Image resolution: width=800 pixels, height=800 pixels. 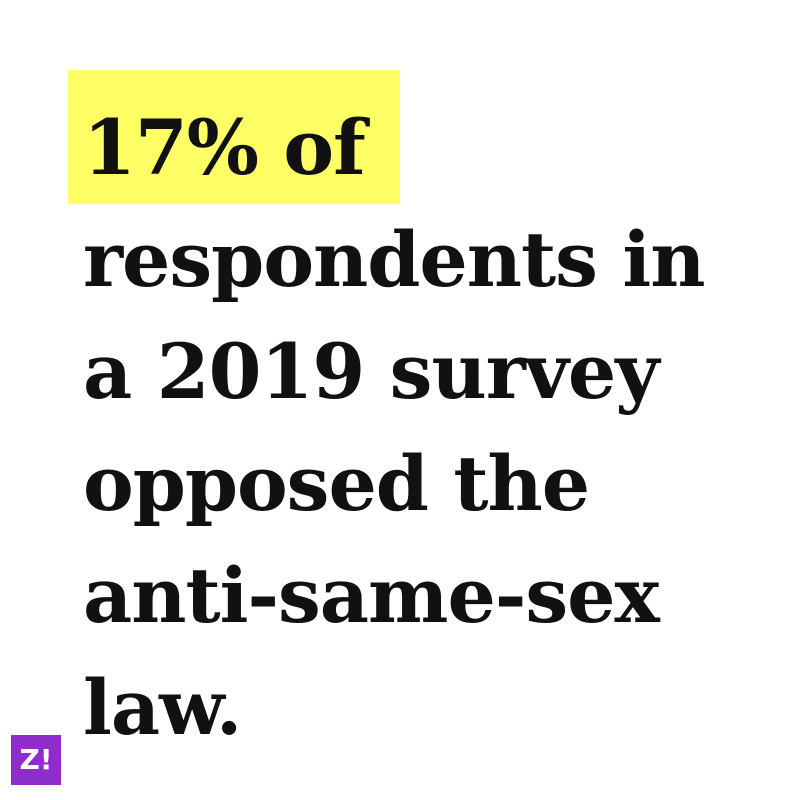 What do you see at coordinates (336, 483) in the screenshot?
I see `headline-line-4: opposed the` at bounding box center [336, 483].